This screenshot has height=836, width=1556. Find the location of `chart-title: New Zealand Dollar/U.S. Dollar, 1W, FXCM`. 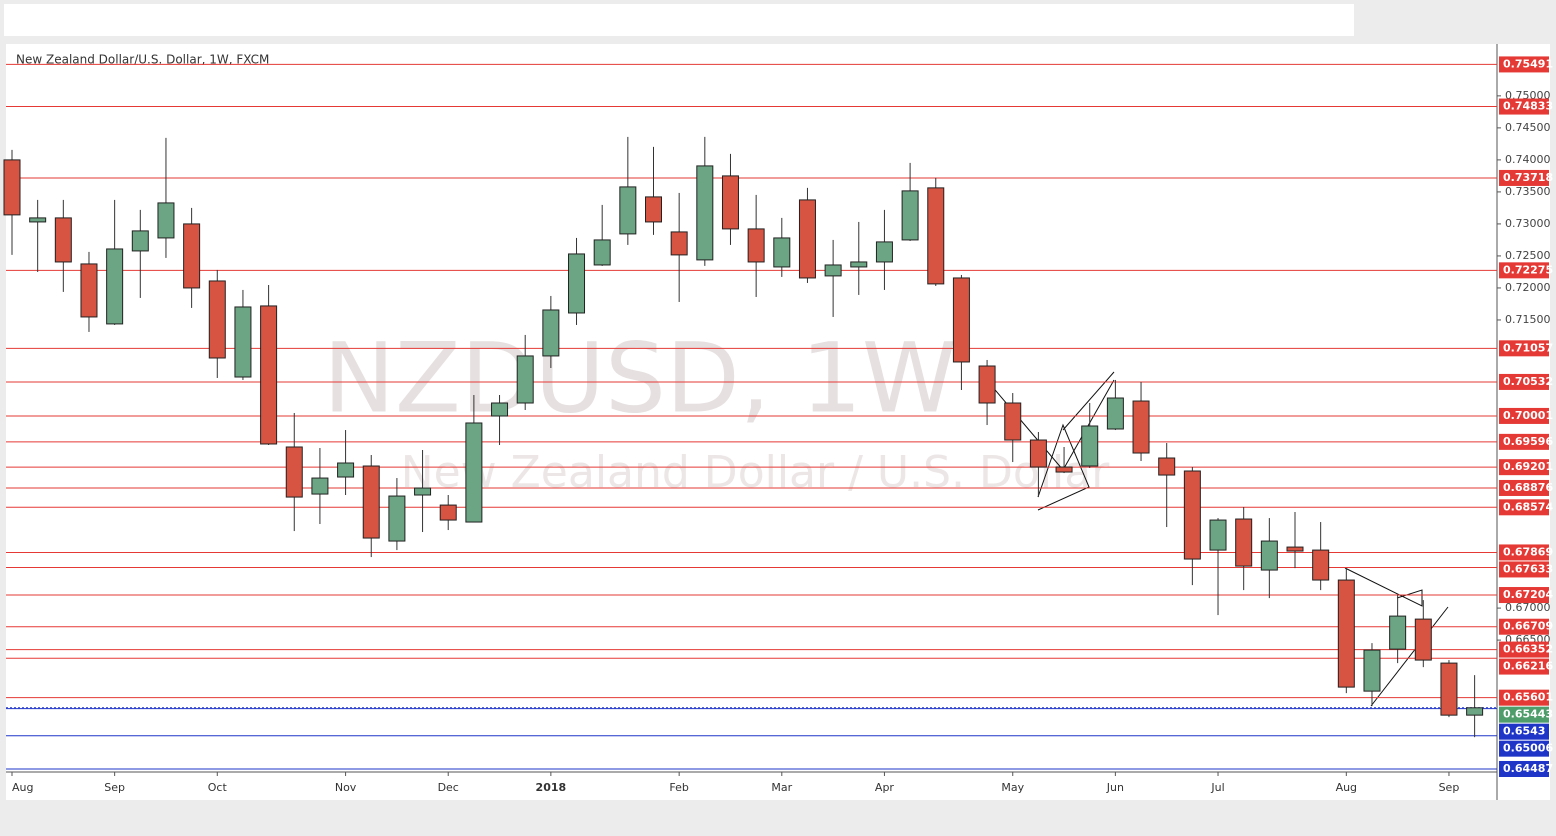

chart-title: New Zealand Dollar/U.S. Dollar, 1W, FXCM is located at coordinates (142, 60).